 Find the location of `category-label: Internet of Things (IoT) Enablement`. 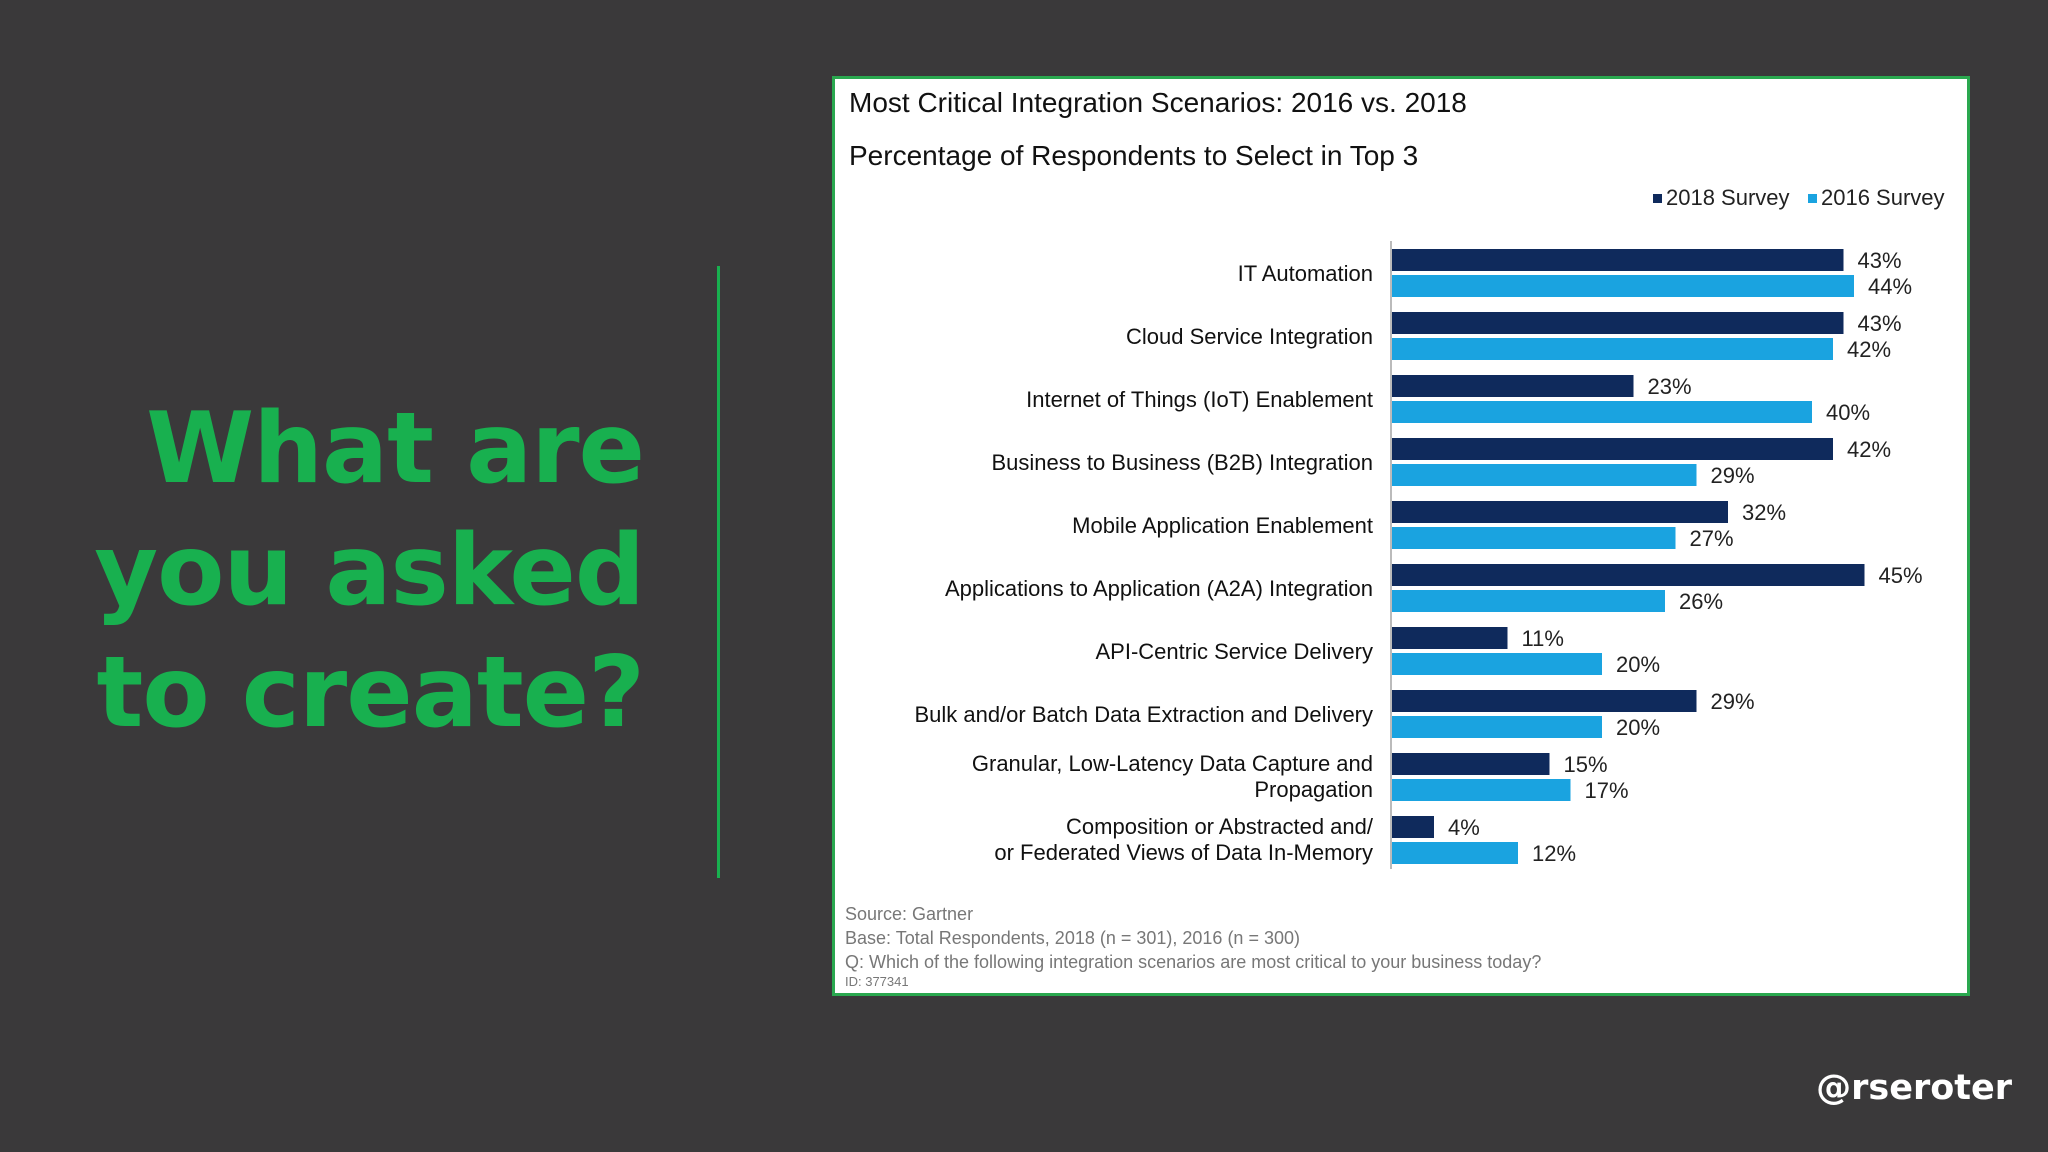

category-label: Internet of Things (IoT) Enablement is located at coordinates (1199, 399).